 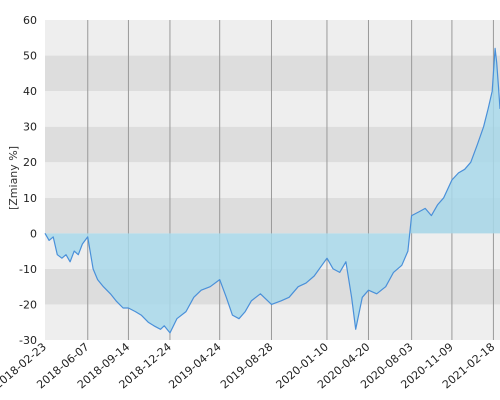 What do you see at coordinates (13, 178) in the screenshot?
I see `y-axis-label: [Zmiany %]` at bounding box center [13, 178].